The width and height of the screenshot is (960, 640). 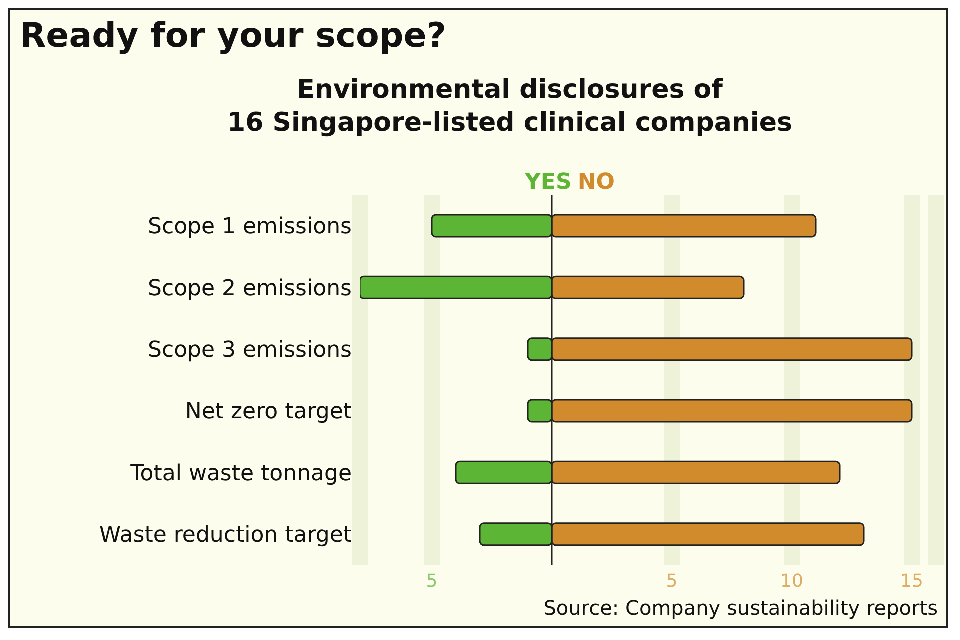 I want to click on y-tick-label: Scope 2 emissions, so click(x=250, y=289).